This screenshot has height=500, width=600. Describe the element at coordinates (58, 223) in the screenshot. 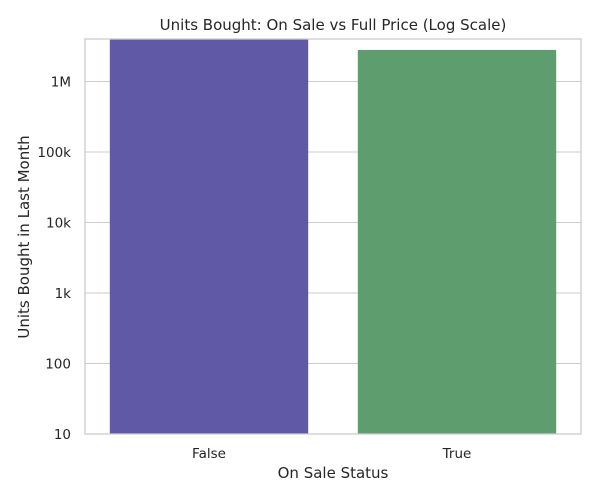

I see `y-tick-label: 10k` at that location.